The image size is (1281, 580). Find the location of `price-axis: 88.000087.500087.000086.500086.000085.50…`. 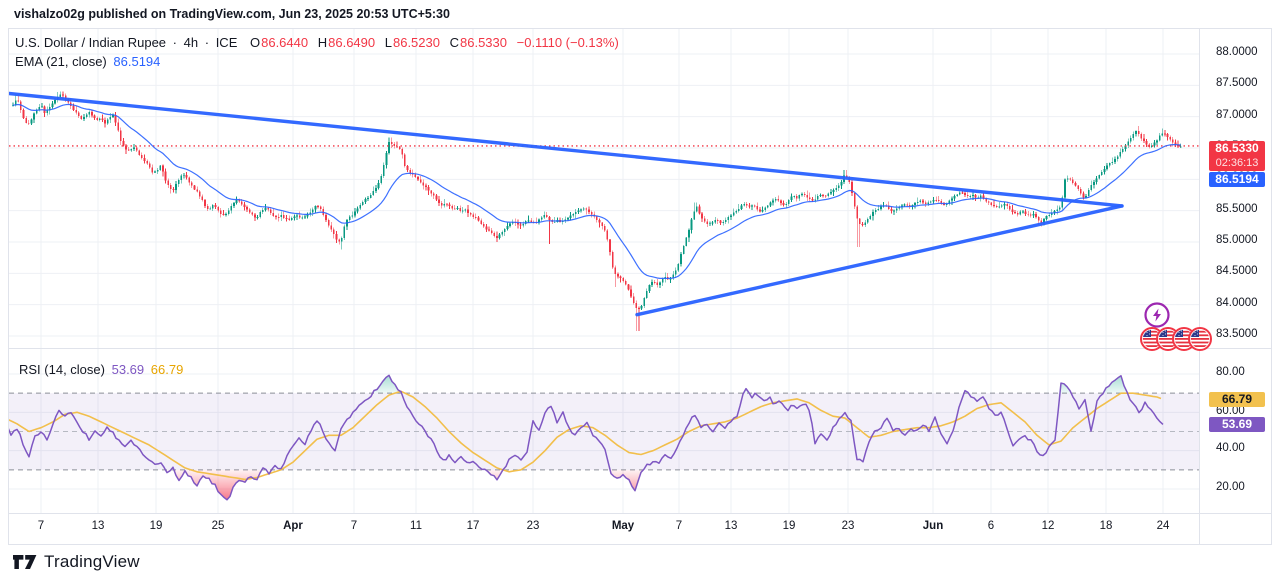

price-axis: 88.000087.500087.000086.500086.000085.50… is located at coordinates (1235, 287).